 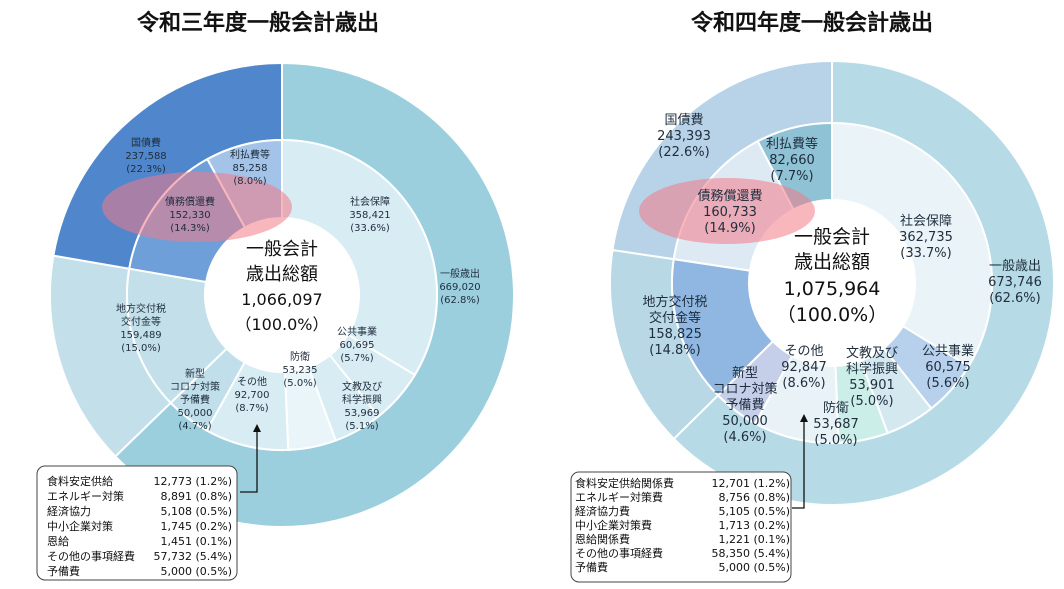 What do you see at coordinates (926, 237) in the screenshot?
I see `slice-value: 362,735` at bounding box center [926, 237].